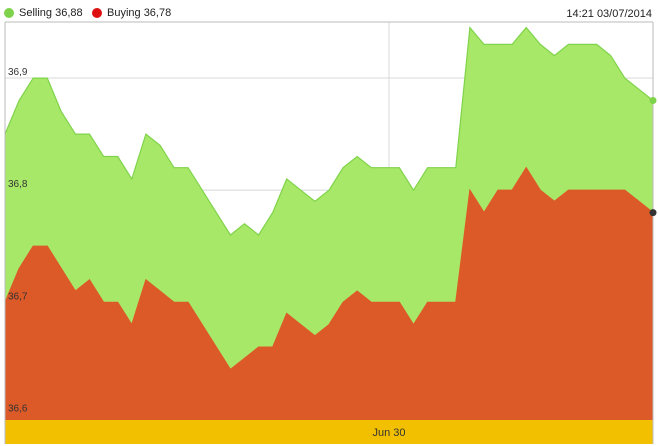 The width and height of the screenshot is (658, 446). Describe the element at coordinates (18, 408) in the screenshot. I see `y-tick-label: 36,6` at that location.